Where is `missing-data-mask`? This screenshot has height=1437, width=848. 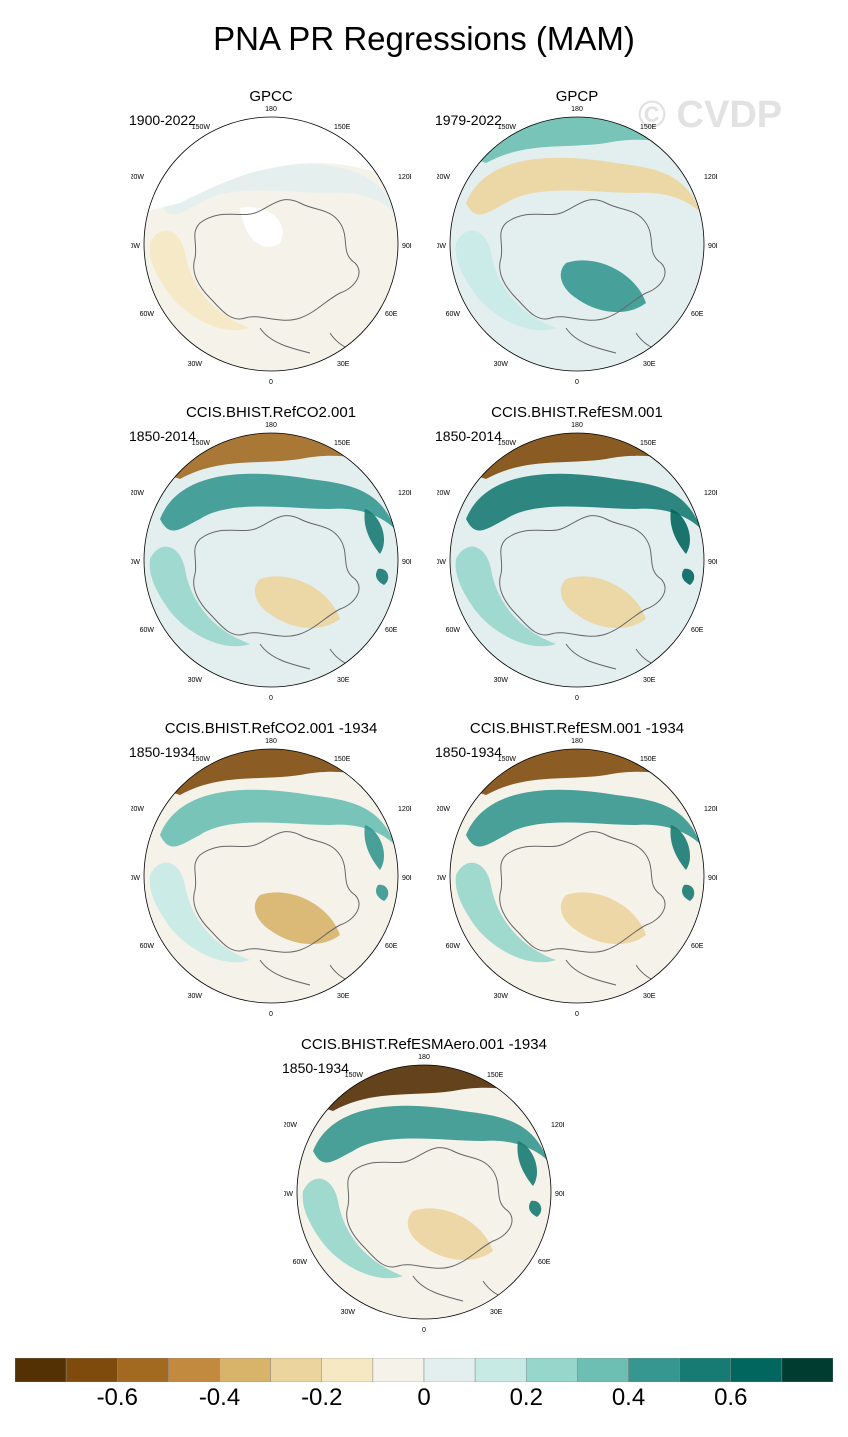
missing-data-mask is located at coordinates (271, 182).